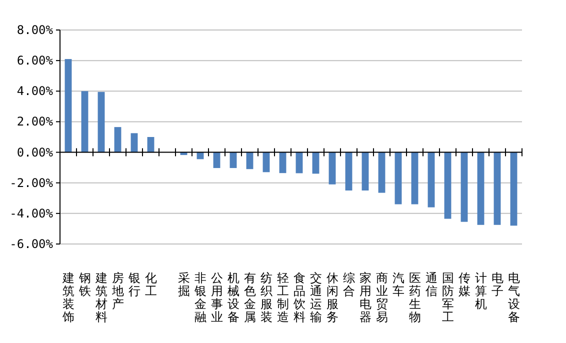 Image resolution: width=566 pixels, height=343 pixels. I want to click on x-tick-label: 计算机, so click(480, 291).